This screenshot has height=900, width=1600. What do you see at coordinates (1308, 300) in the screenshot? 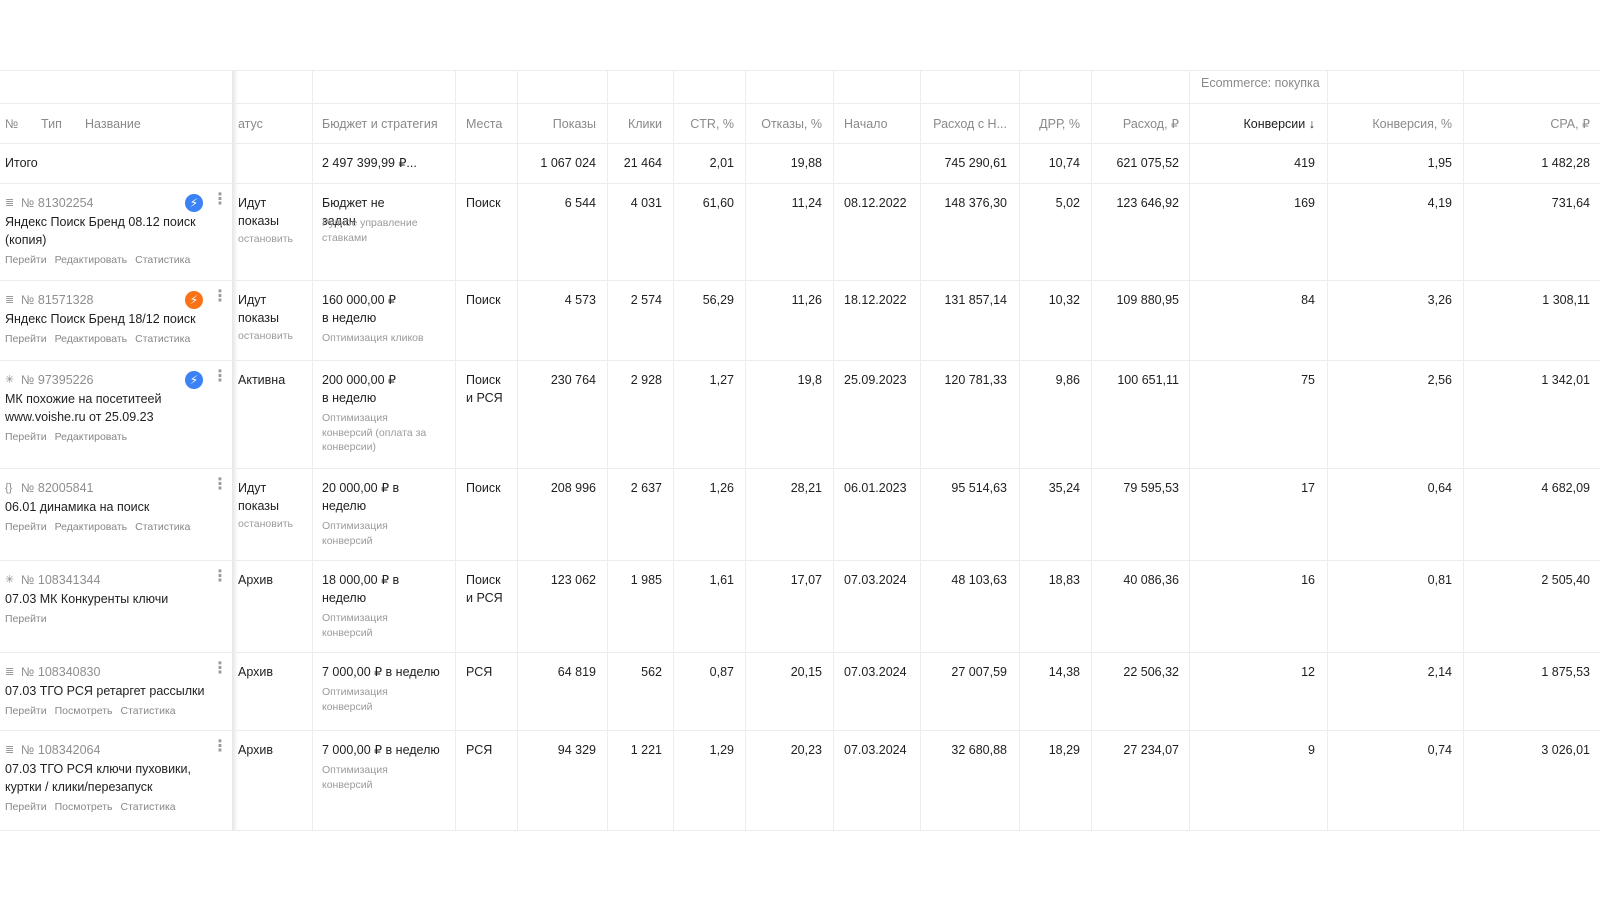
I see `cell-conv: 84` at bounding box center [1308, 300].